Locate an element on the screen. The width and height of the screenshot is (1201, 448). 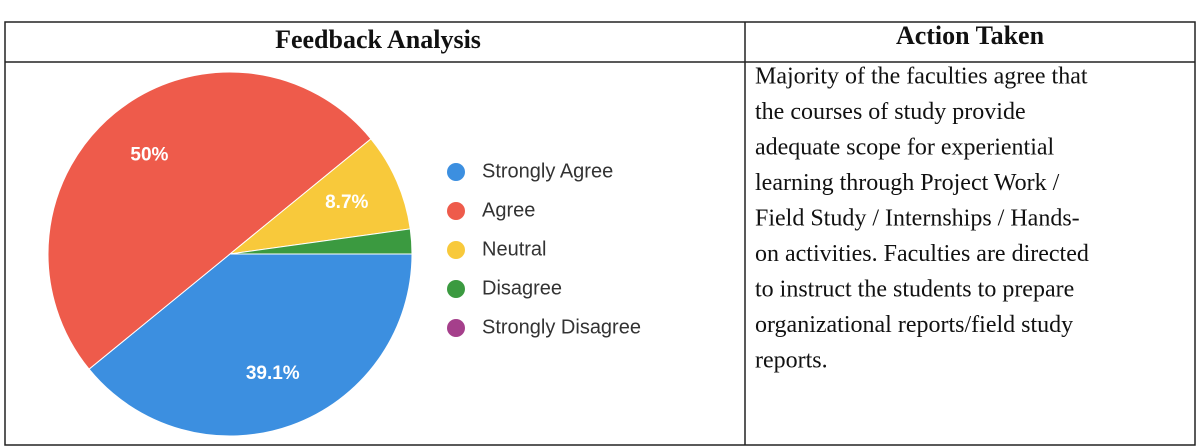
action-line: on activities. Faculties are directed is located at coordinates (922, 254).